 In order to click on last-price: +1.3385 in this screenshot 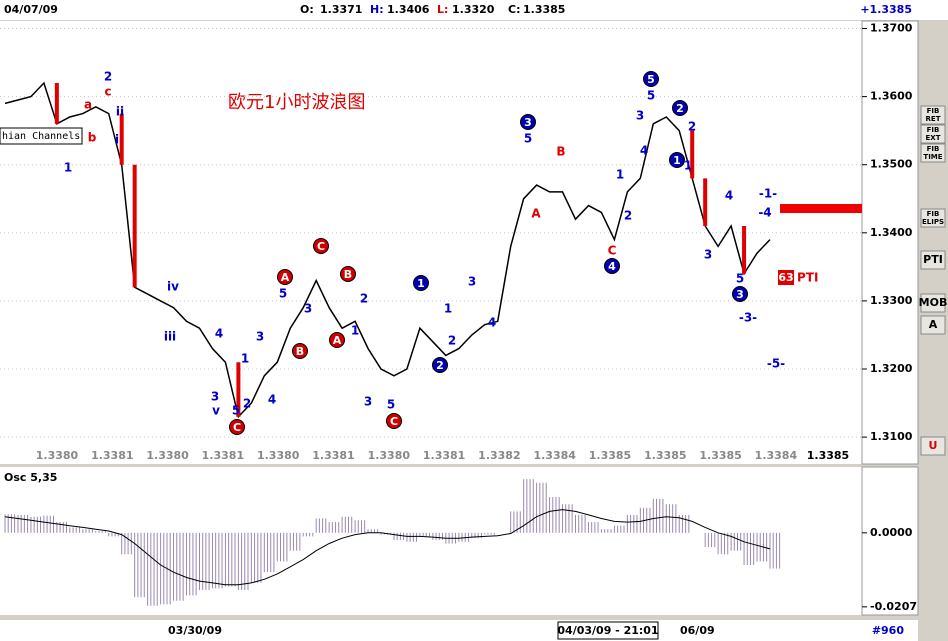, I will do `click(886, 9)`.